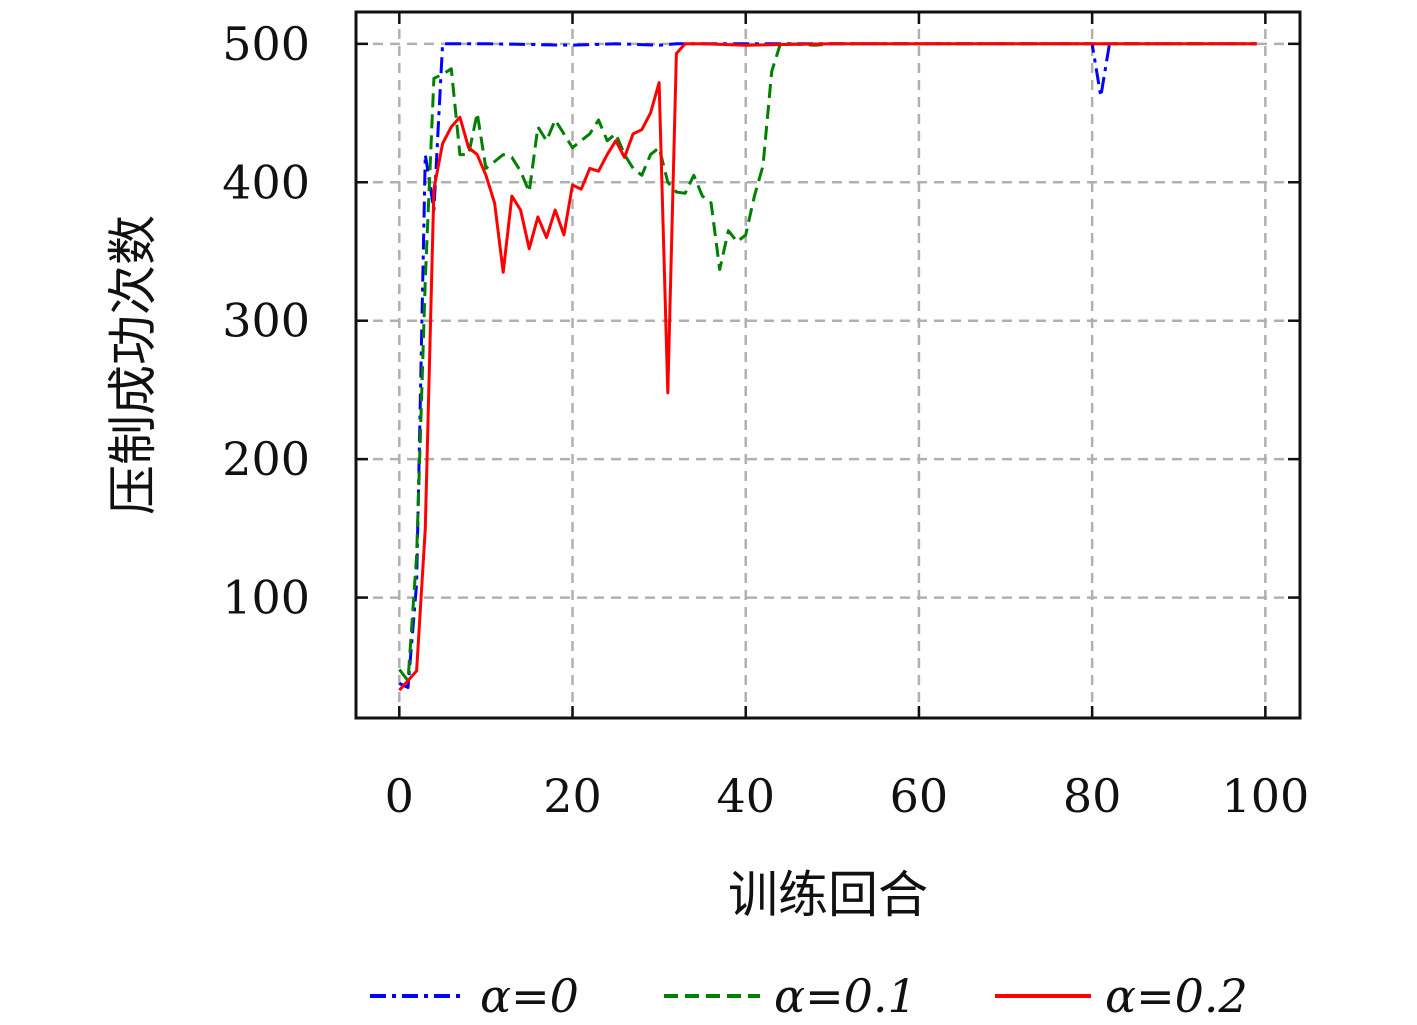  I want to click on x-tick-label: 80, so click(1092, 796).